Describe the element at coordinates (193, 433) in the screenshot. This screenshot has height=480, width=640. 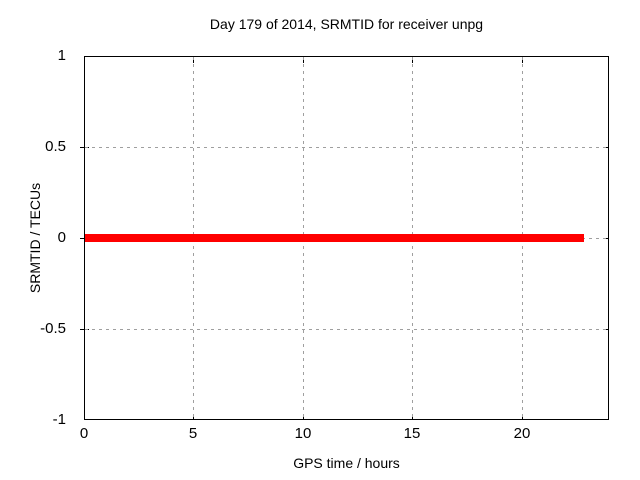
I see `x-tick-label: 5` at that location.